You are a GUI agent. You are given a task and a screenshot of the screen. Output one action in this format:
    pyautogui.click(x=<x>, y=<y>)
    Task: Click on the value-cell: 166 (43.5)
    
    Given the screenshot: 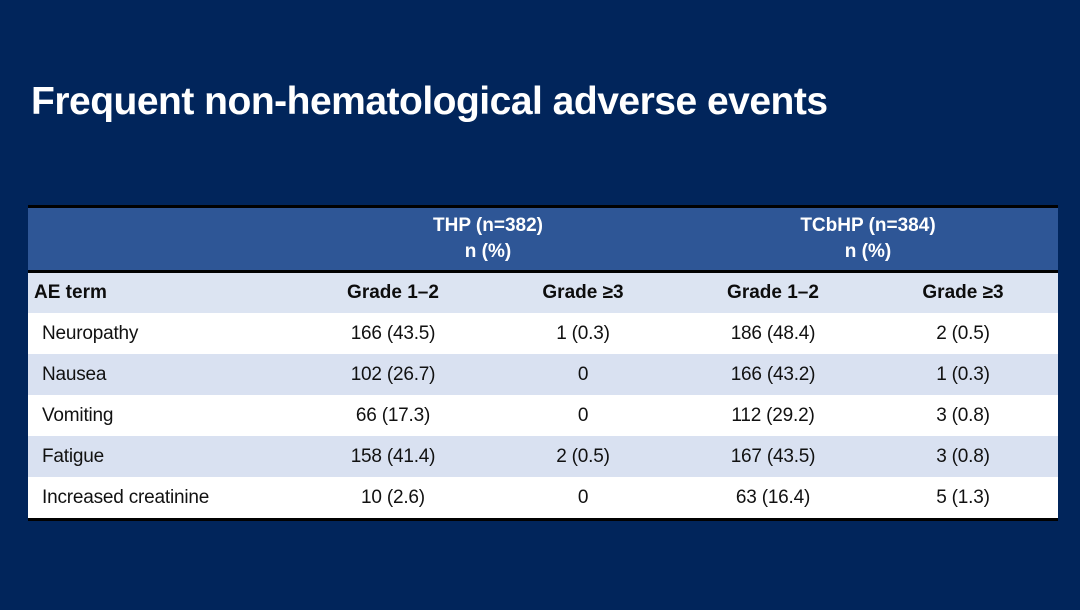 What is the action you would take?
    pyautogui.click(x=393, y=333)
    